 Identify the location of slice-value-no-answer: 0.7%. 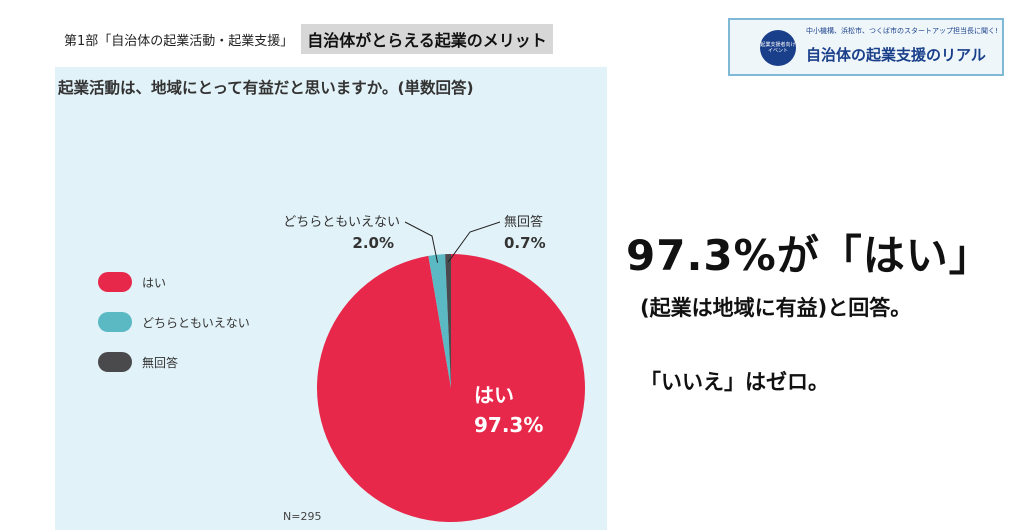
(525, 243).